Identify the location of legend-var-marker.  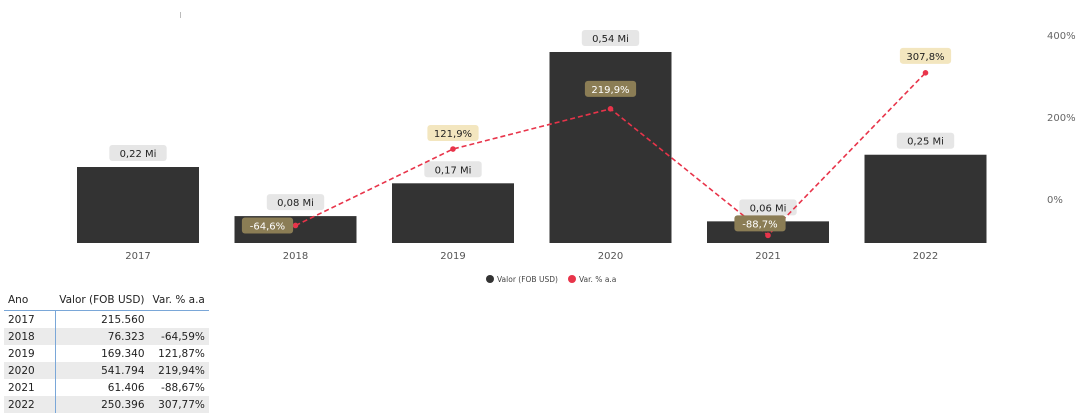
(572, 279).